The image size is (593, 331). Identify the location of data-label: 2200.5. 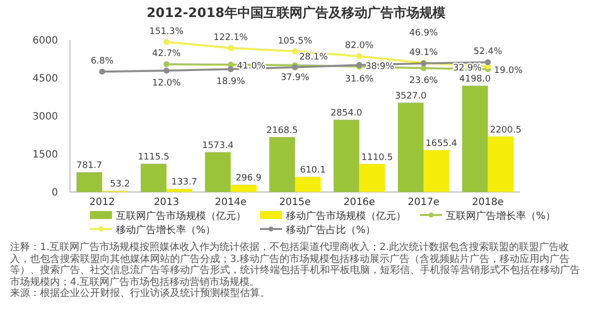
(506, 130).